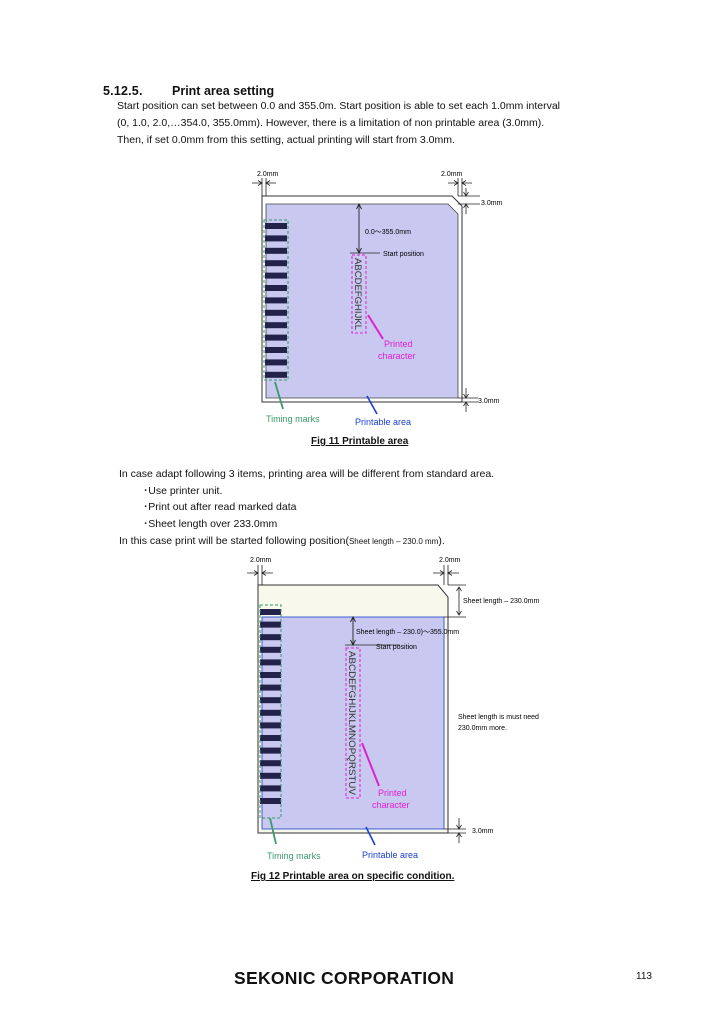 Image resolution: width=725 pixels, height=1024 pixels. Describe the element at coordinates (501, 601) in the screenshot. I see `fig12-sheet-length-label: Sheet length – 230.0mm` at that location.